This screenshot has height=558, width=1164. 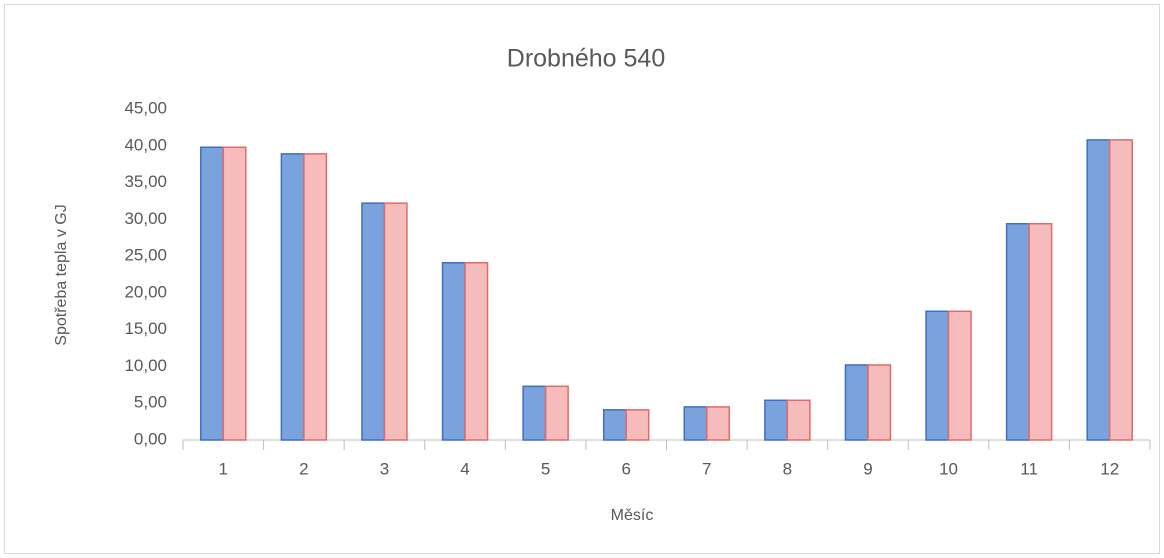 I want to click on y-tick-label: 10,00, so click(x=145, y=365).